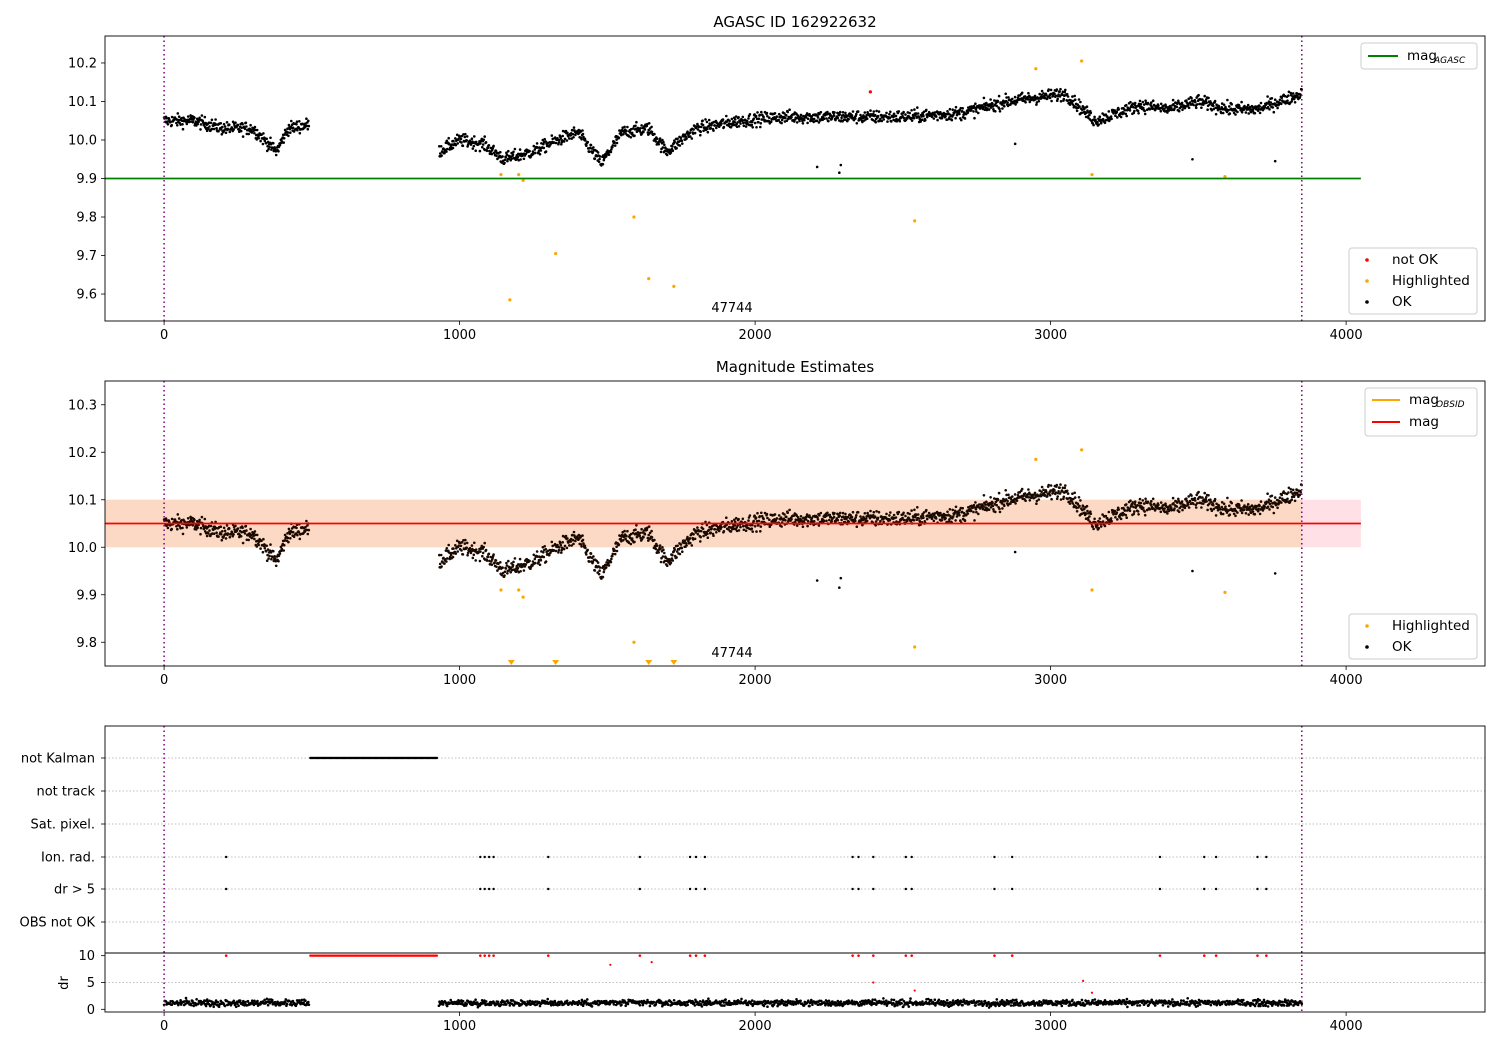  What do you see at coordinates (82, 140) in the screenshot?
I see `y-tick-label: 10.0` at bounding box center [82, 140].